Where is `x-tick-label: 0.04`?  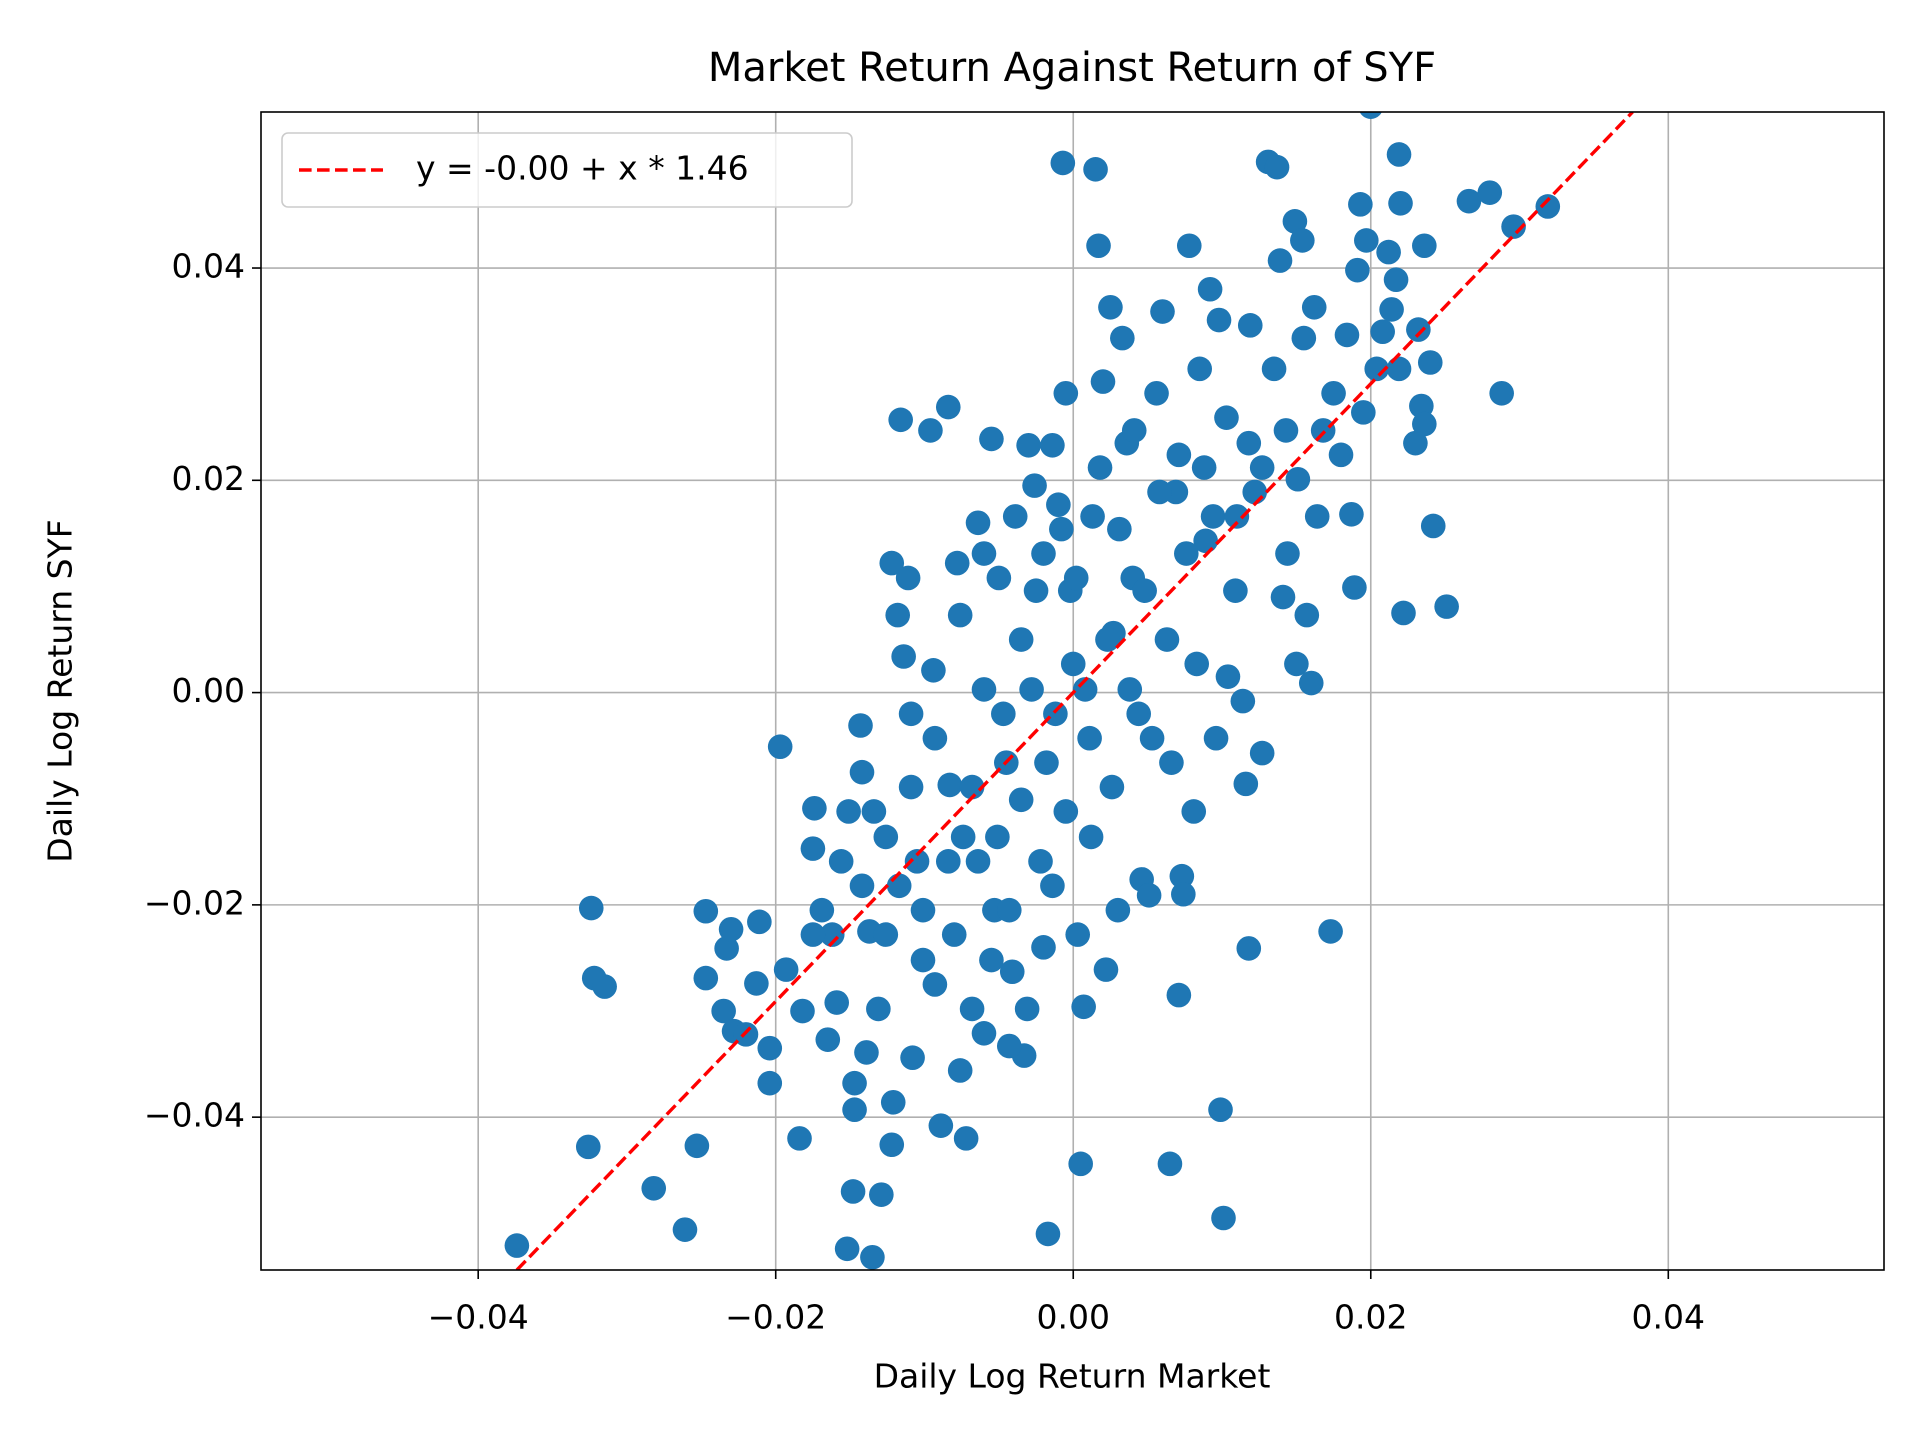
x-tick-label: 0.04 is located at coordinates (1668, 1317).